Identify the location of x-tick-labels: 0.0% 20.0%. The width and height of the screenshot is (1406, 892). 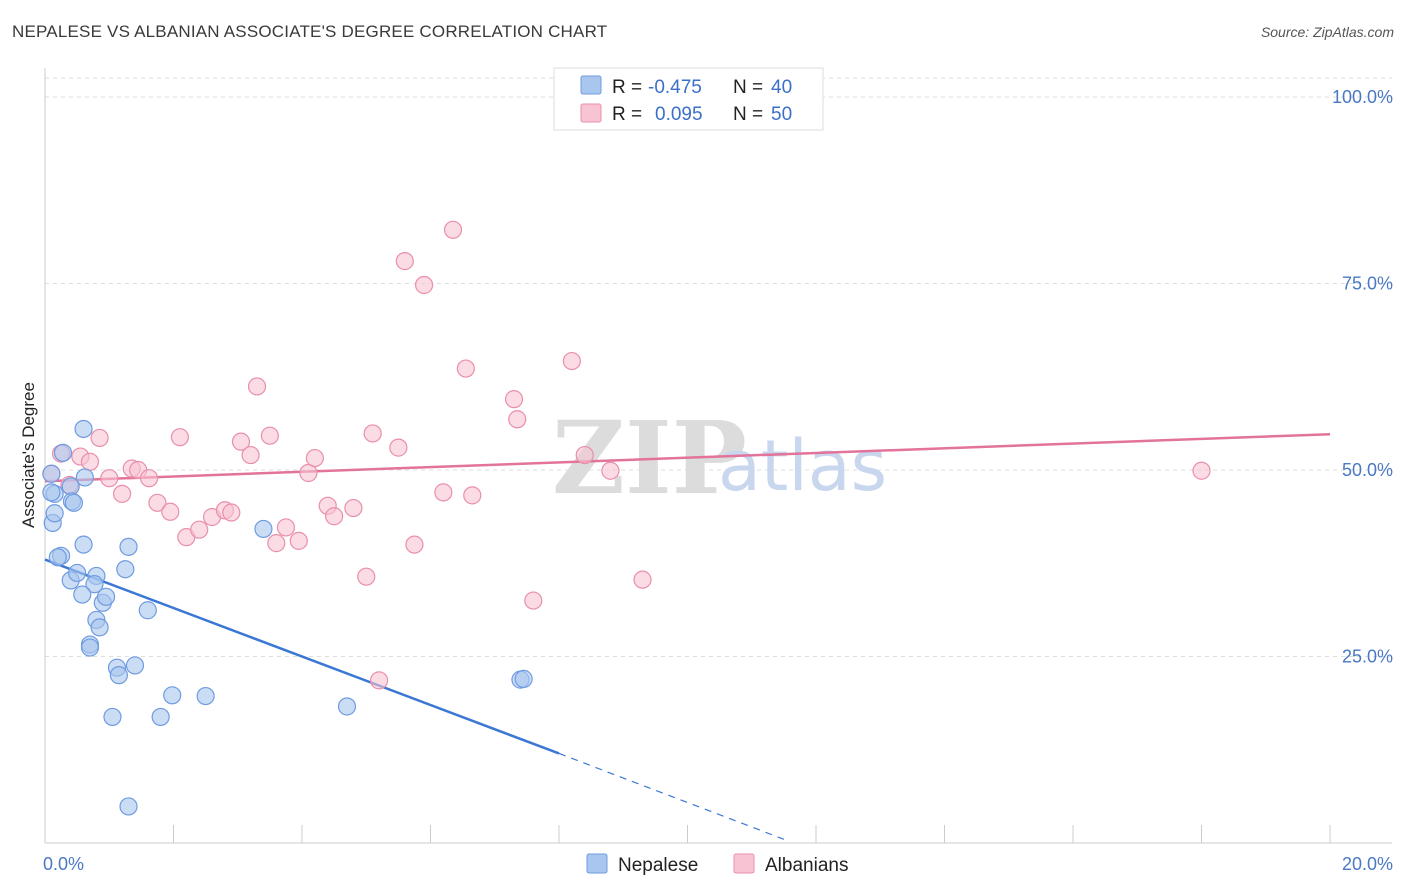
(718, 864).